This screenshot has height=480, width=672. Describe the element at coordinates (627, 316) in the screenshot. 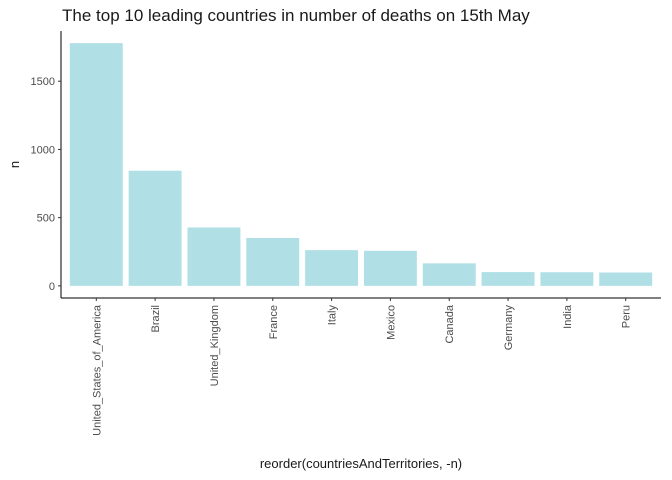

I see `x-tick-label: Peru` at that location.